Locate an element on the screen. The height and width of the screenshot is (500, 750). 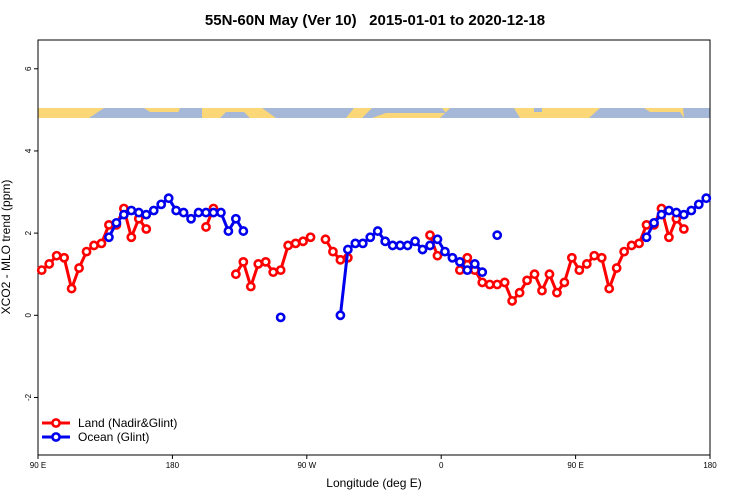
x-tick-label: 90 W is located at coordinates (306, 465).